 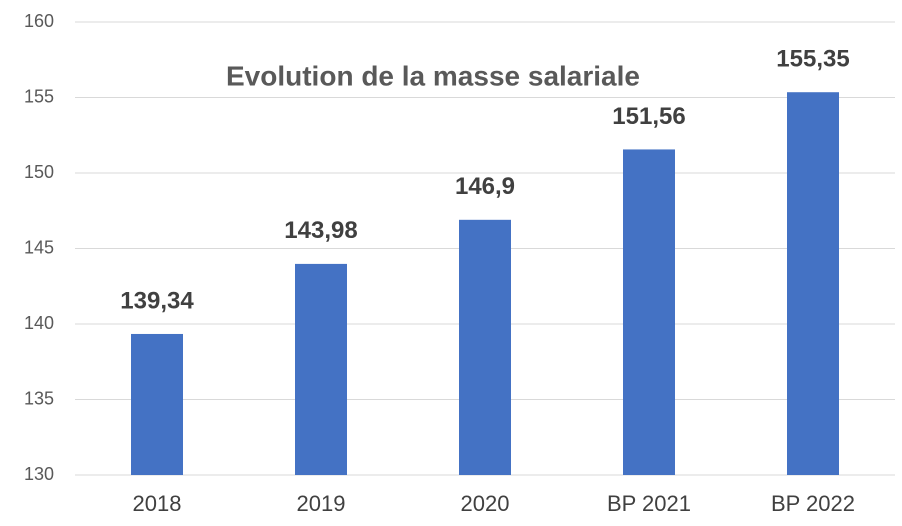 What do you see at coordinates (39, 474) in the screenshot?
I see `y-tick-label: 130` at bounding box center [39, 474].